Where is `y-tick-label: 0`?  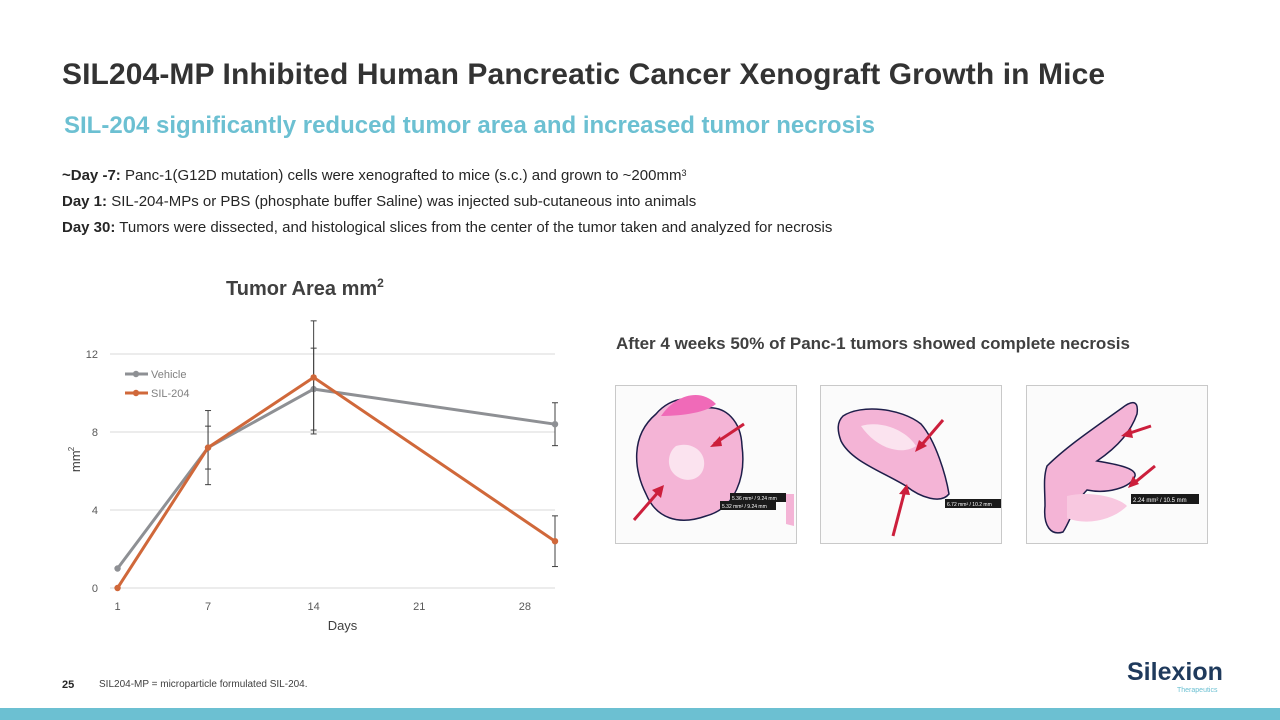
y-tick-label: 0 is located at coordinates (95, 589).